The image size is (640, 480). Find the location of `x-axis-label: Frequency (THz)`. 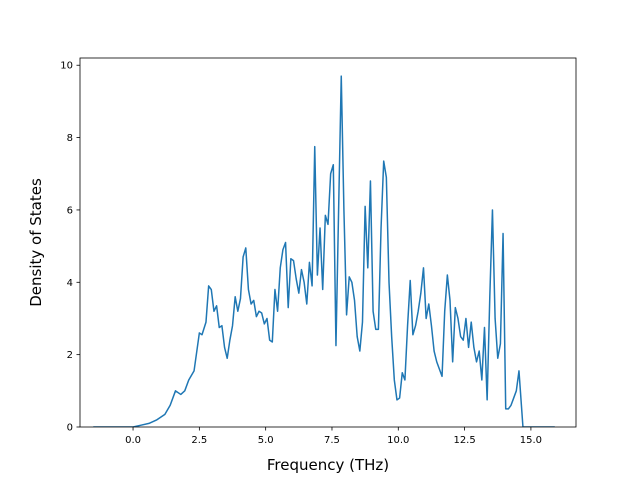

x-axis-label: Frequency (THz) is located at coordinates (328, 465).